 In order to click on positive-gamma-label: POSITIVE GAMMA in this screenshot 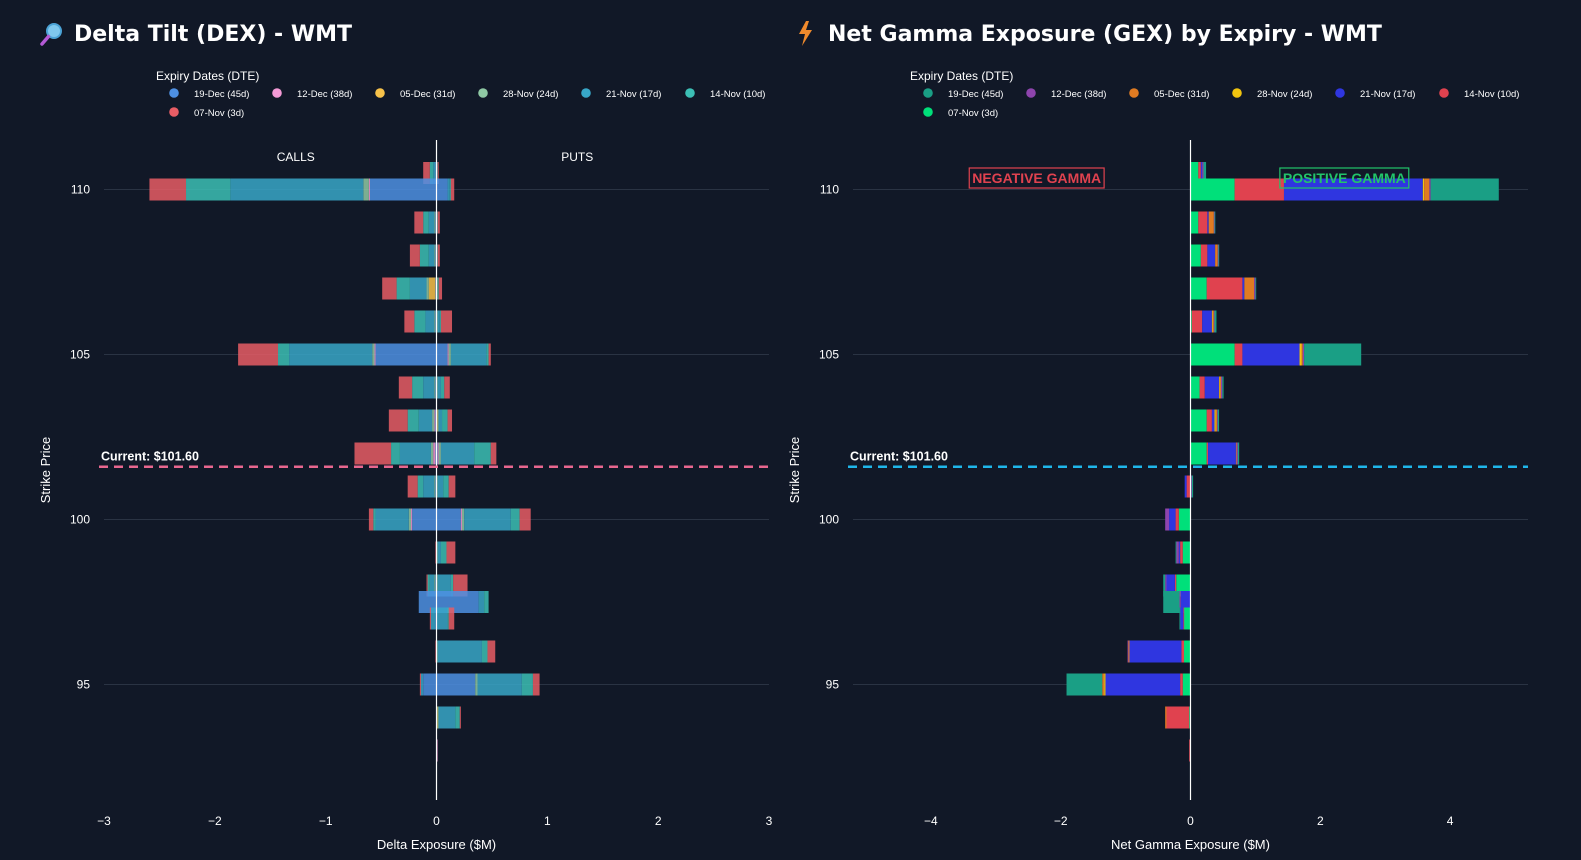, I will do `click(1344, 178)`.